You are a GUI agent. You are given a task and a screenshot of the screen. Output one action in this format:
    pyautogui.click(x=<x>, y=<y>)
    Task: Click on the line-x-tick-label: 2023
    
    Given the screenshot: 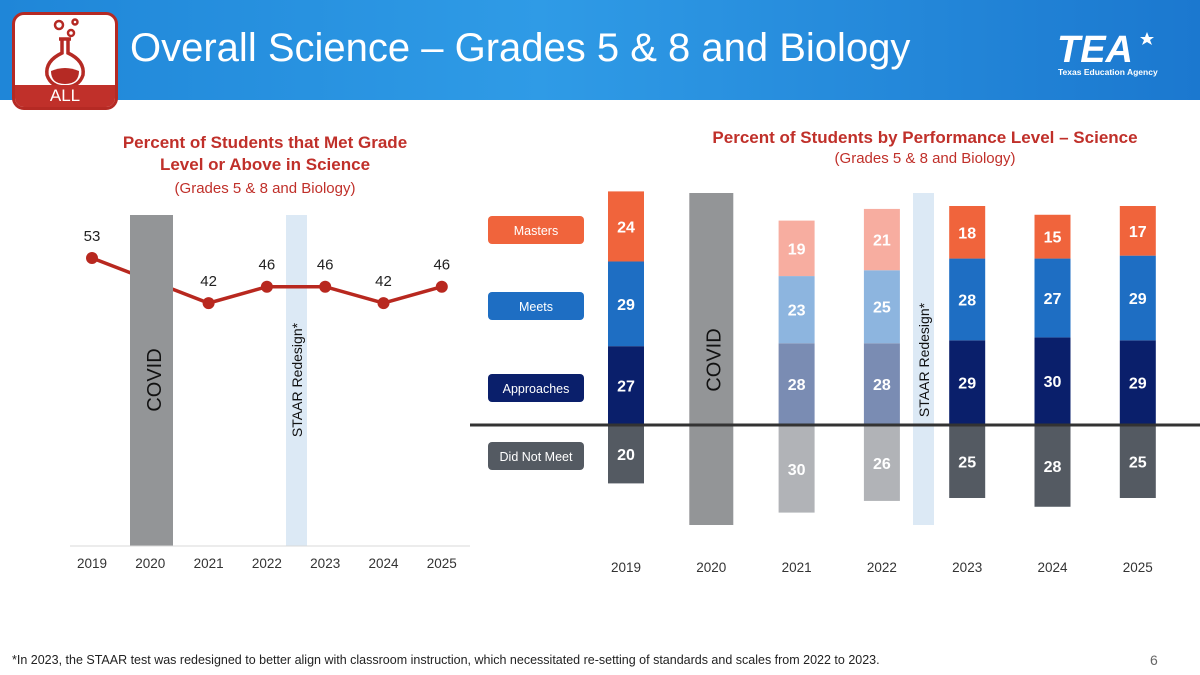 What is the action you would take?
    pyautogui.click(x=325, y=563)
    